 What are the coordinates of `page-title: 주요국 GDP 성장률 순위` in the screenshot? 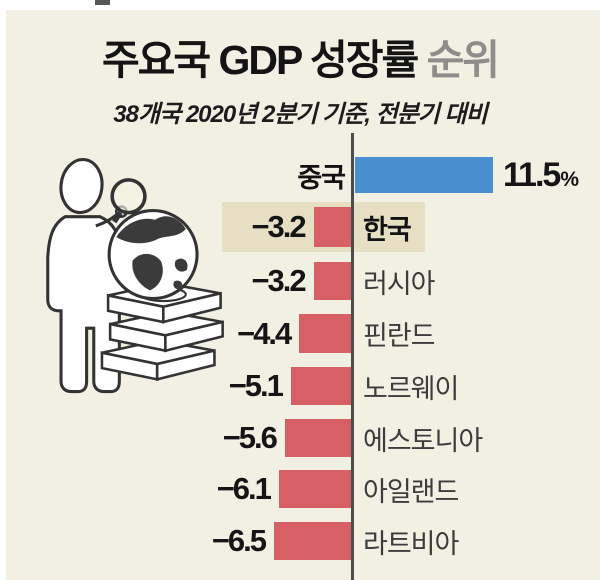 It's located at (300, 56).